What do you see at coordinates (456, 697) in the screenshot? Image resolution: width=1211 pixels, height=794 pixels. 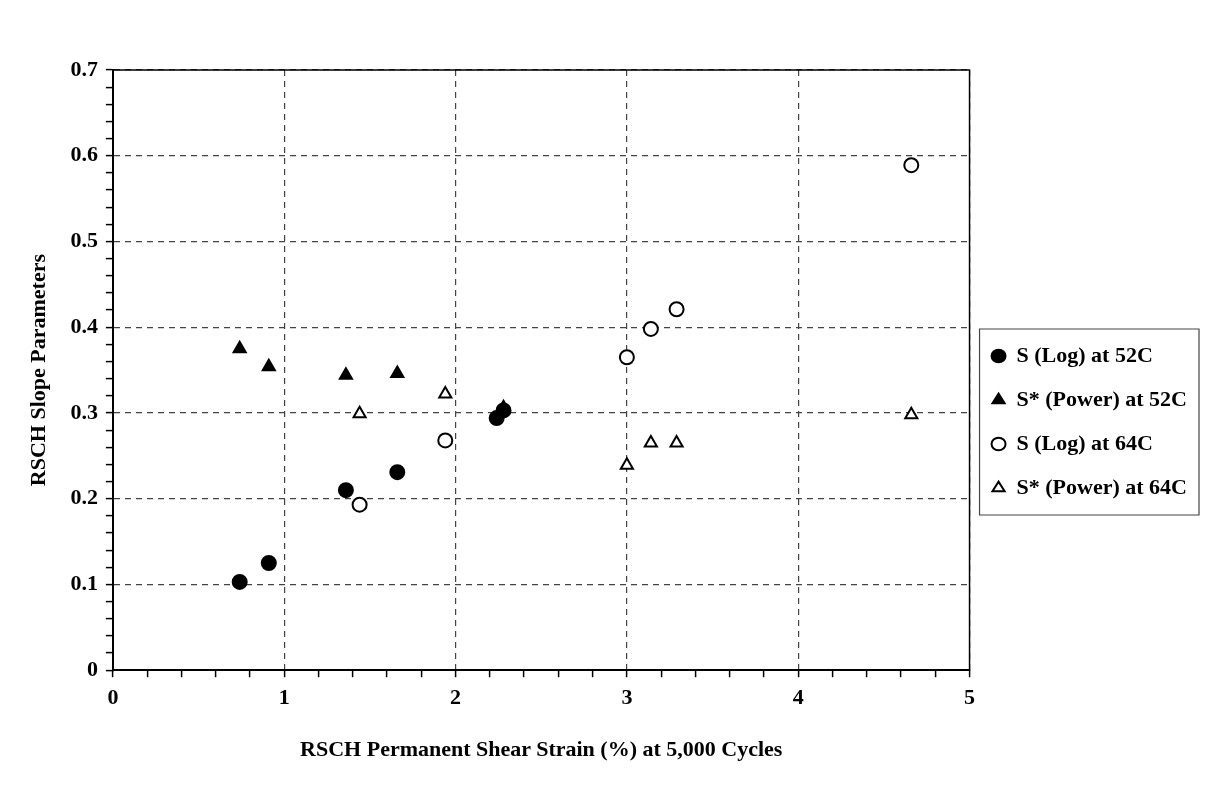 I see `x-tick-label: 2` at bounding box center [456, 697].